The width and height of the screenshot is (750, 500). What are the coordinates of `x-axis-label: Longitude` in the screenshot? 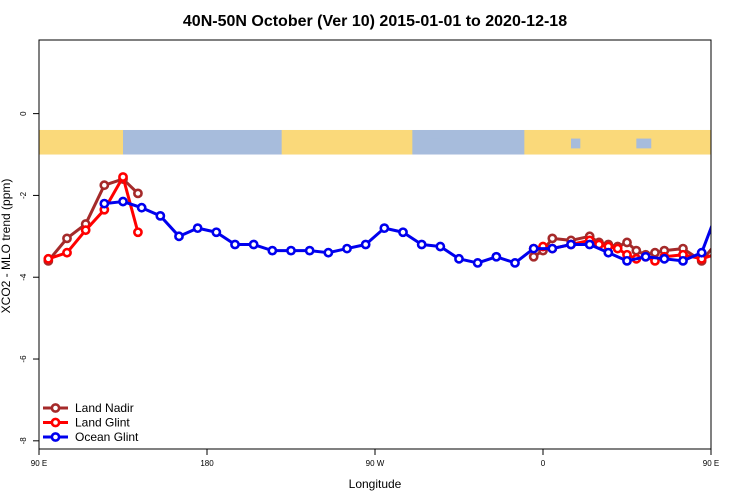 It's located at (375, 484).